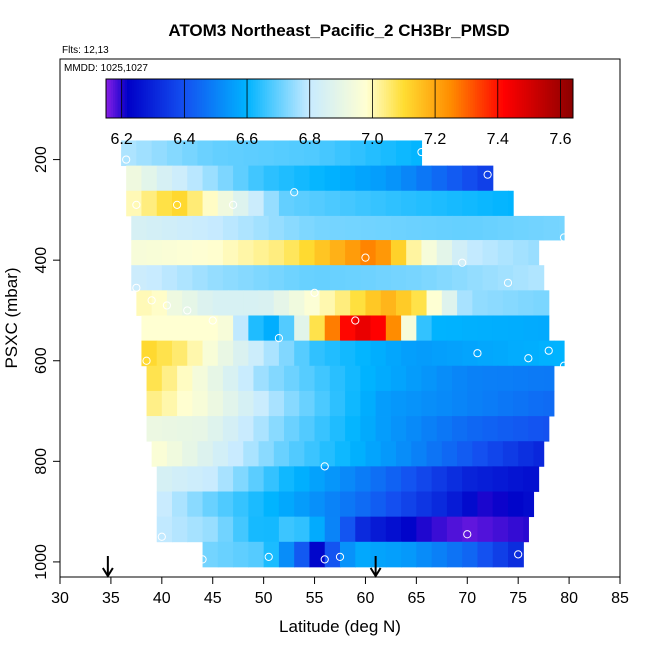 This screenshot has height=650, width=650. What do you see at coordinates (372, 139) in the screenshot?
I see `colorbar-tick-label: 7.0` at bounding box center [372, 139].